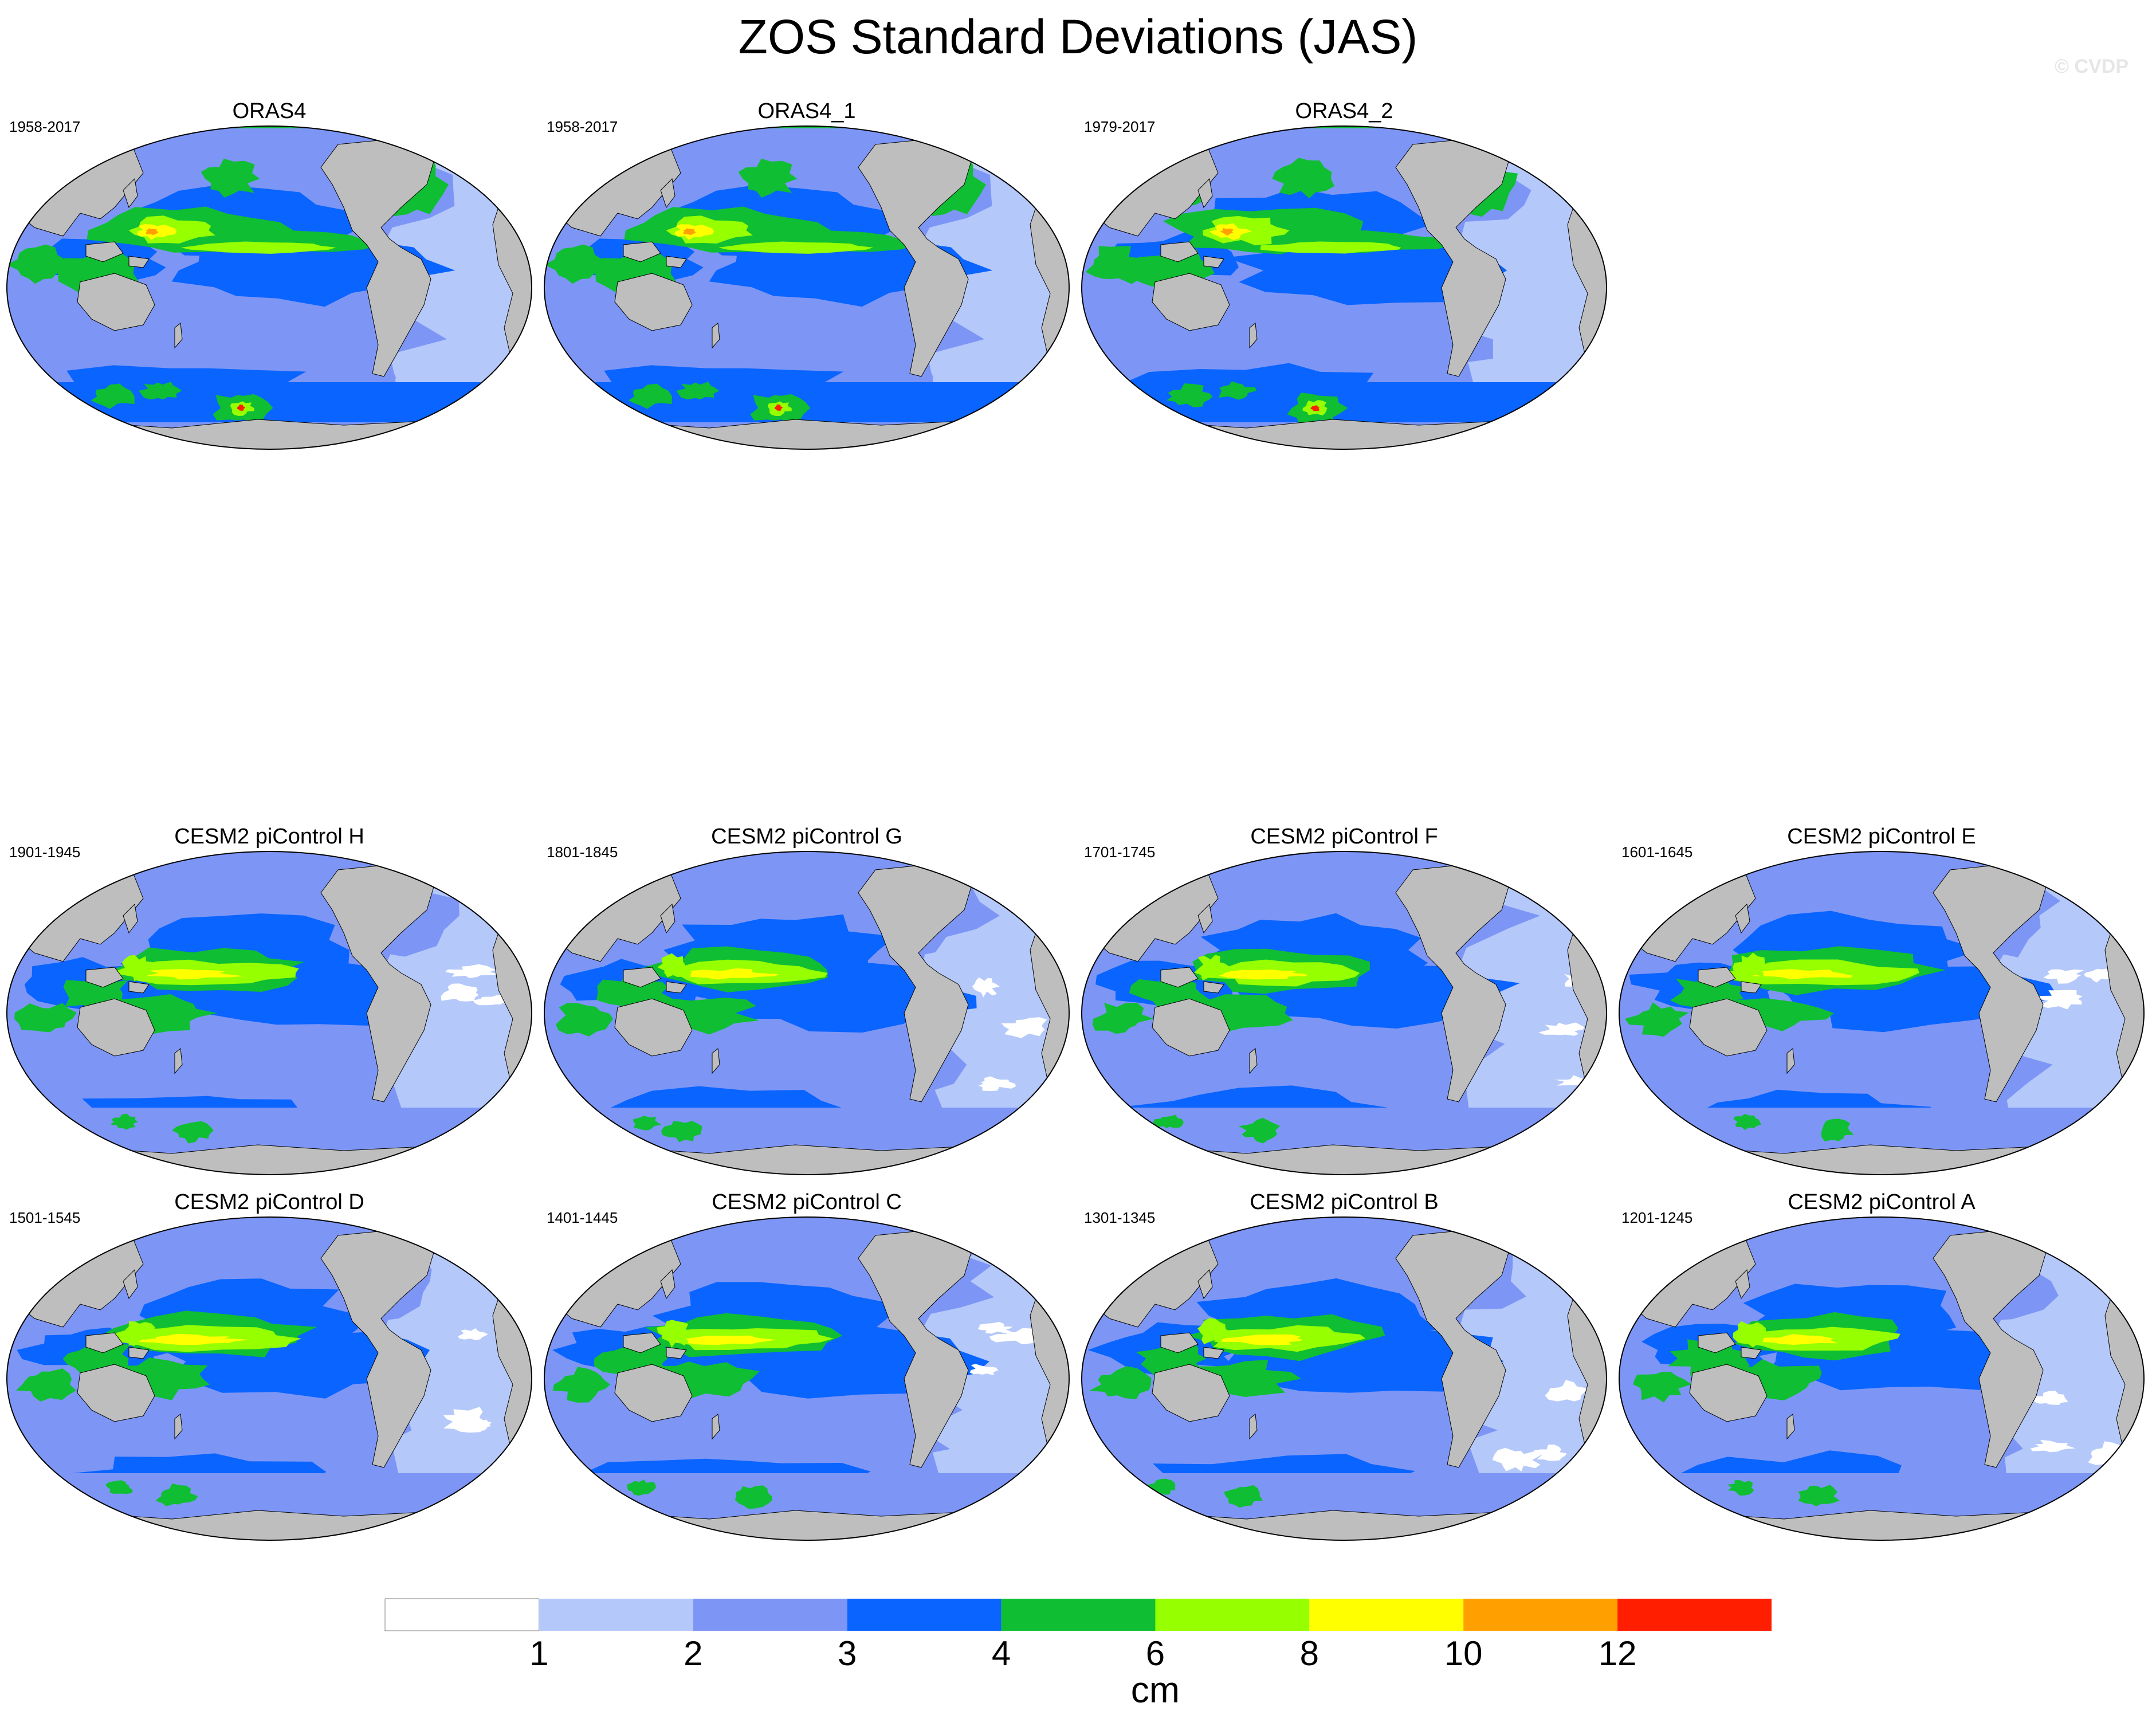  Describe the element at coordinates (269, 1202) in the screenshot. I see `panel-title: CESM2 piControl D` at that location.